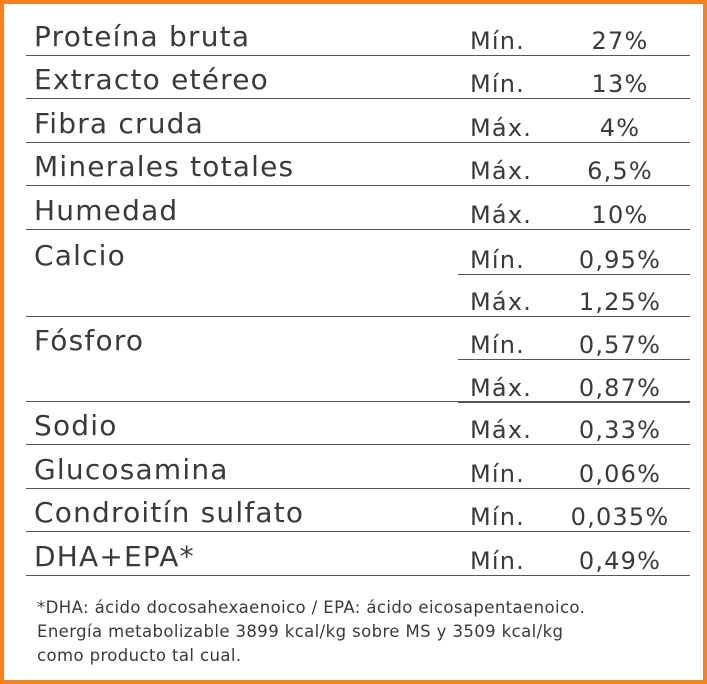  What do you see at coordinates (620, 517) in the screenshot?
I see `nutrient-value: 0,035%` at bounding box center [620, 517].